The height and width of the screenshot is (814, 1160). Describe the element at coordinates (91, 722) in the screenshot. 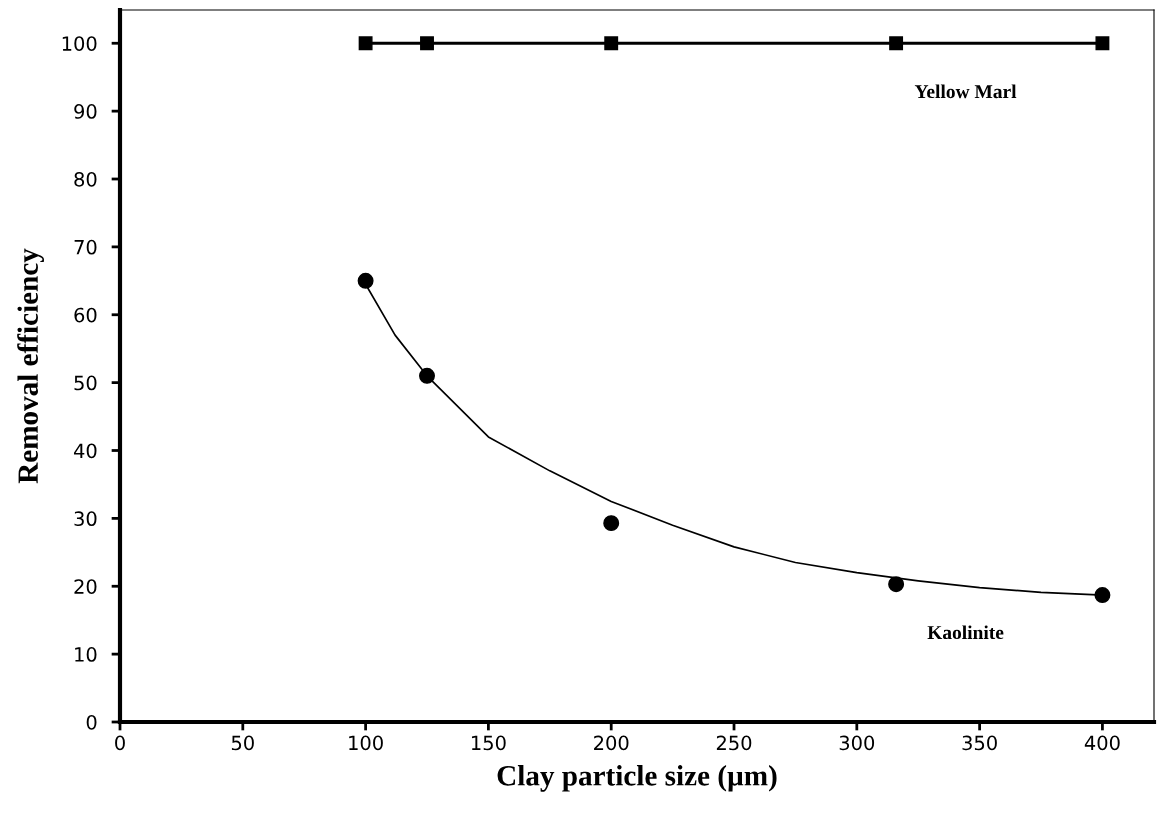

I see `y-tick-label: 0` at that location.